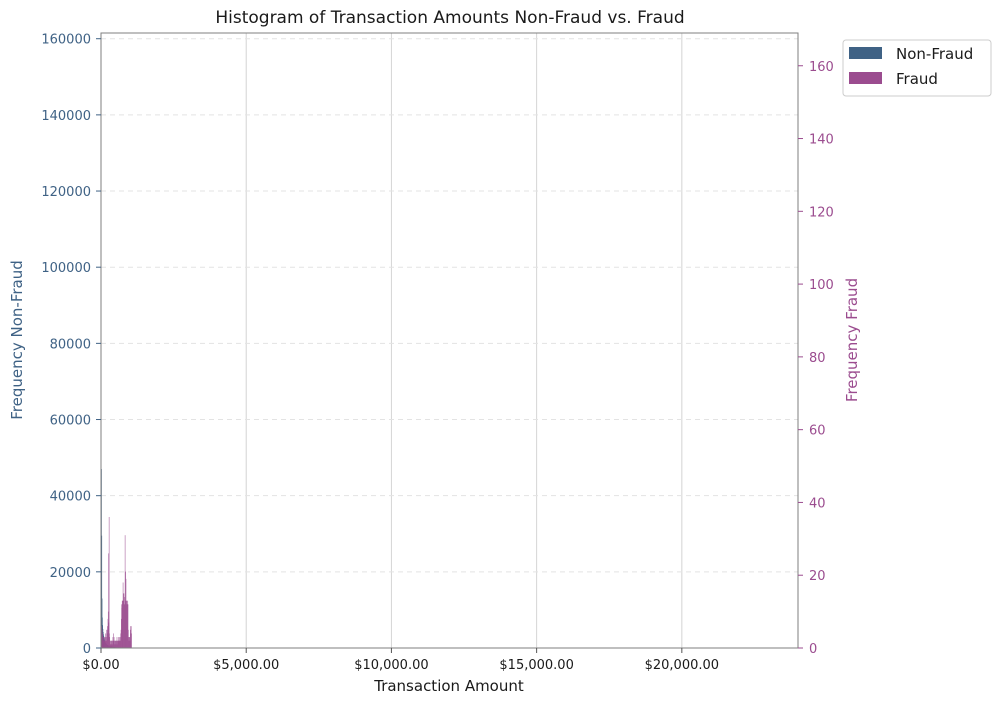 The width and height of the screenshot is (1002, 704). I want to click on right-y-tick-label: 80, so click(817, 358).